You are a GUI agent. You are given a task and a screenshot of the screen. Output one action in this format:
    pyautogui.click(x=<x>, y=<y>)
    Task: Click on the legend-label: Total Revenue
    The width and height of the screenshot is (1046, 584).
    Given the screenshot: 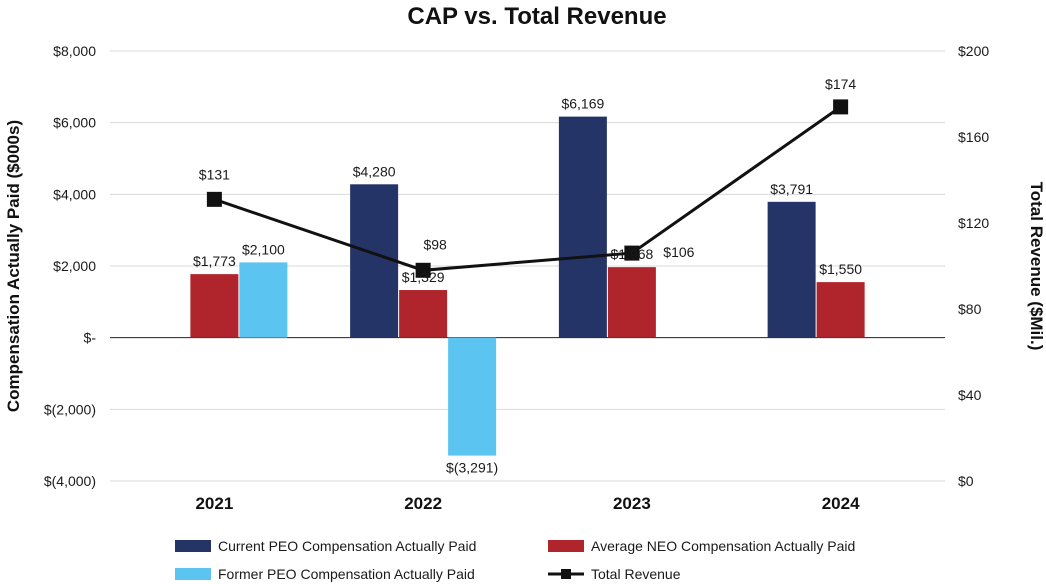 What is the action you would take?
    pyautogui.click(x=636, y=574)
    